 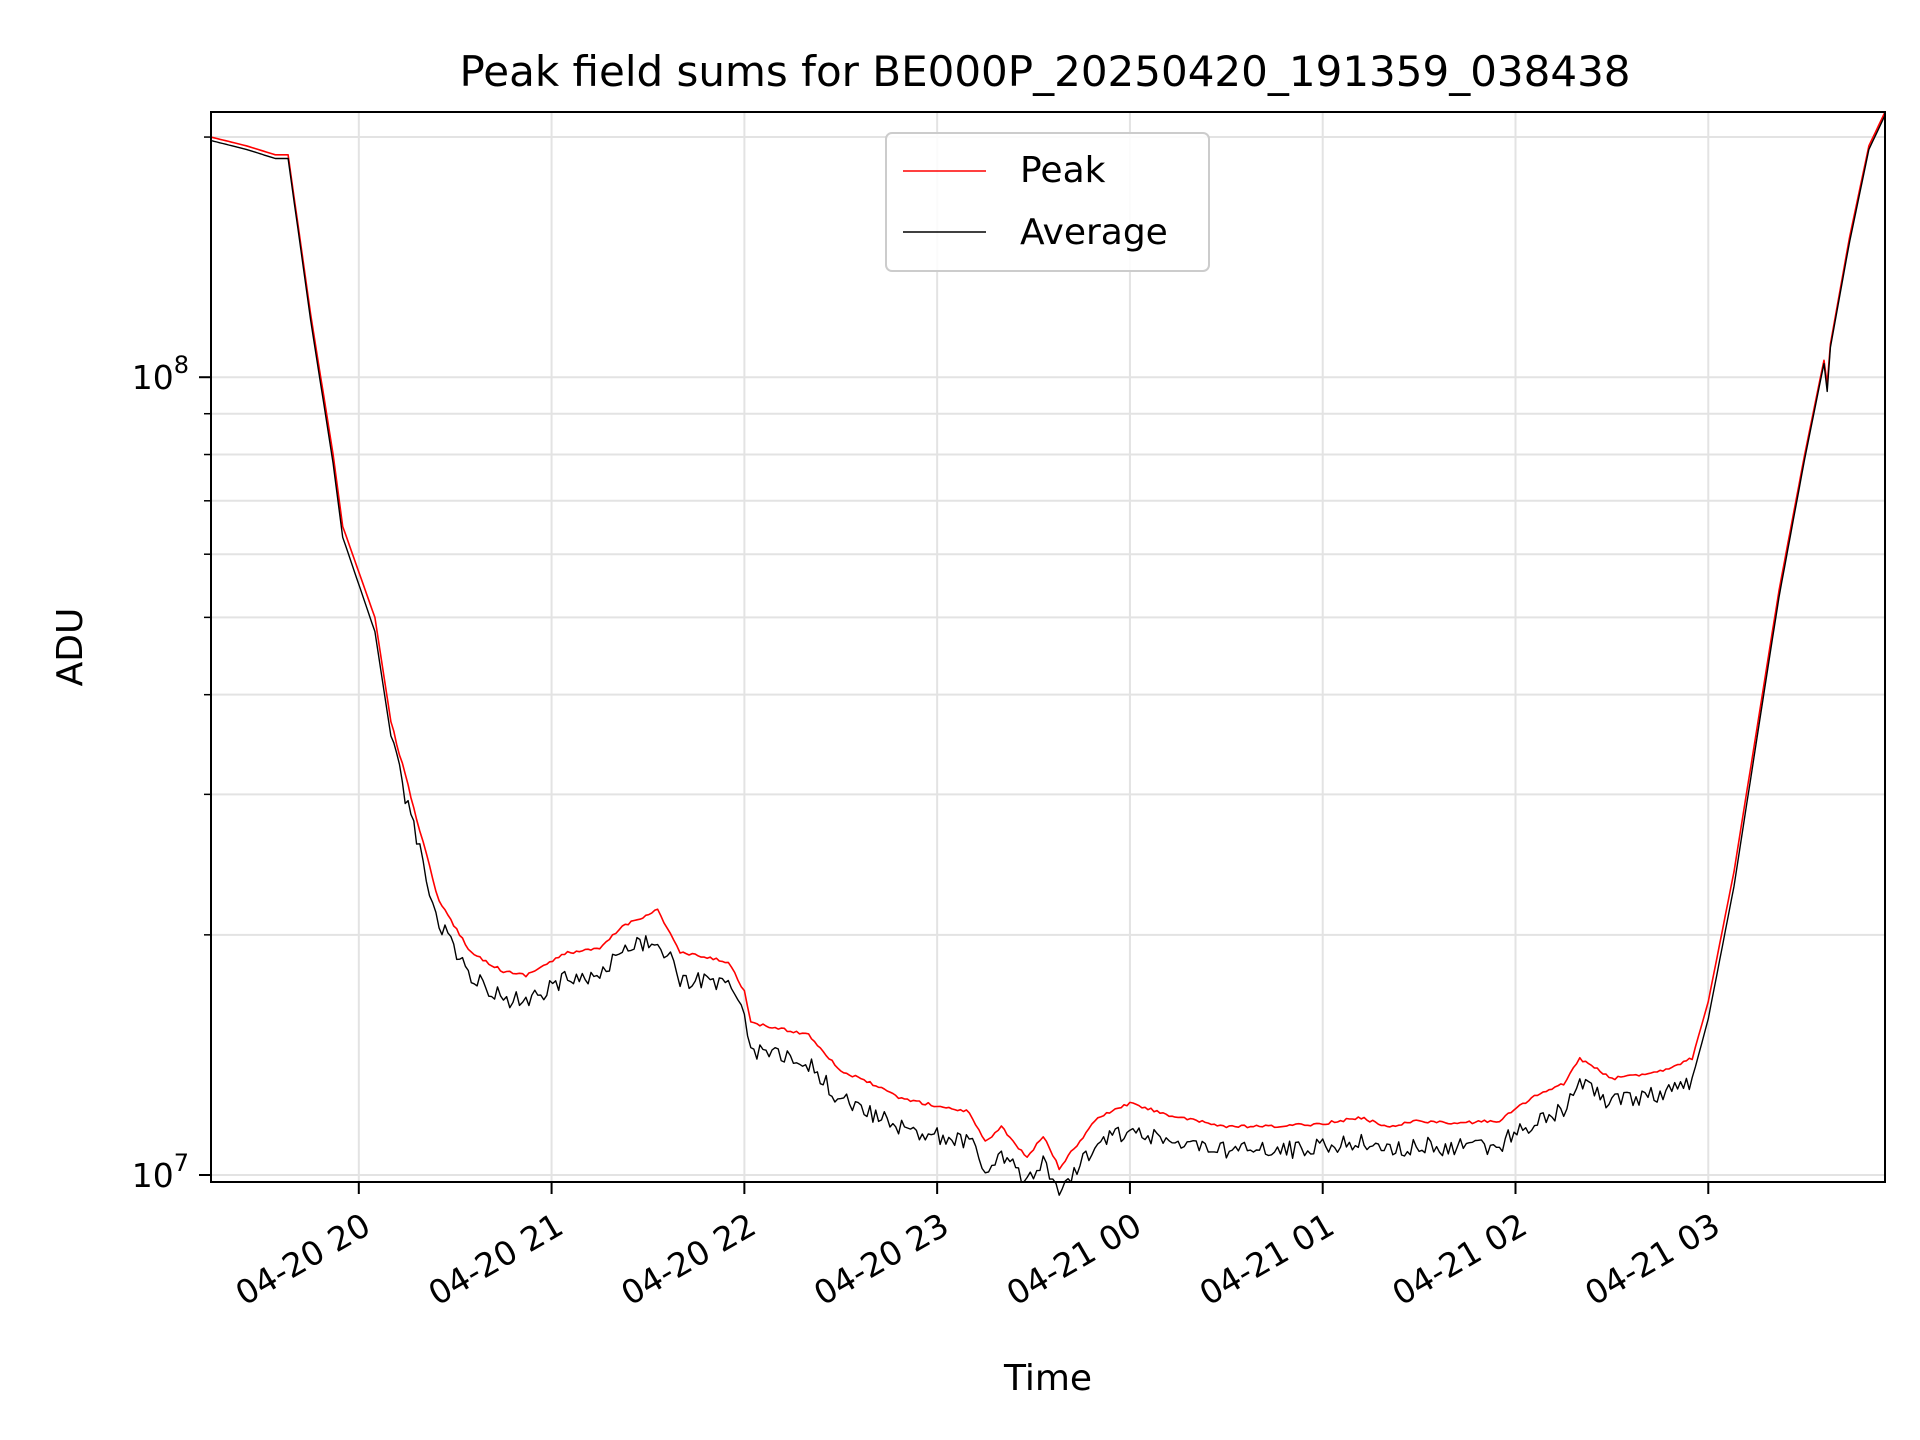 I want to click on legend-label-average: Average, so click(x=1094, y=232).